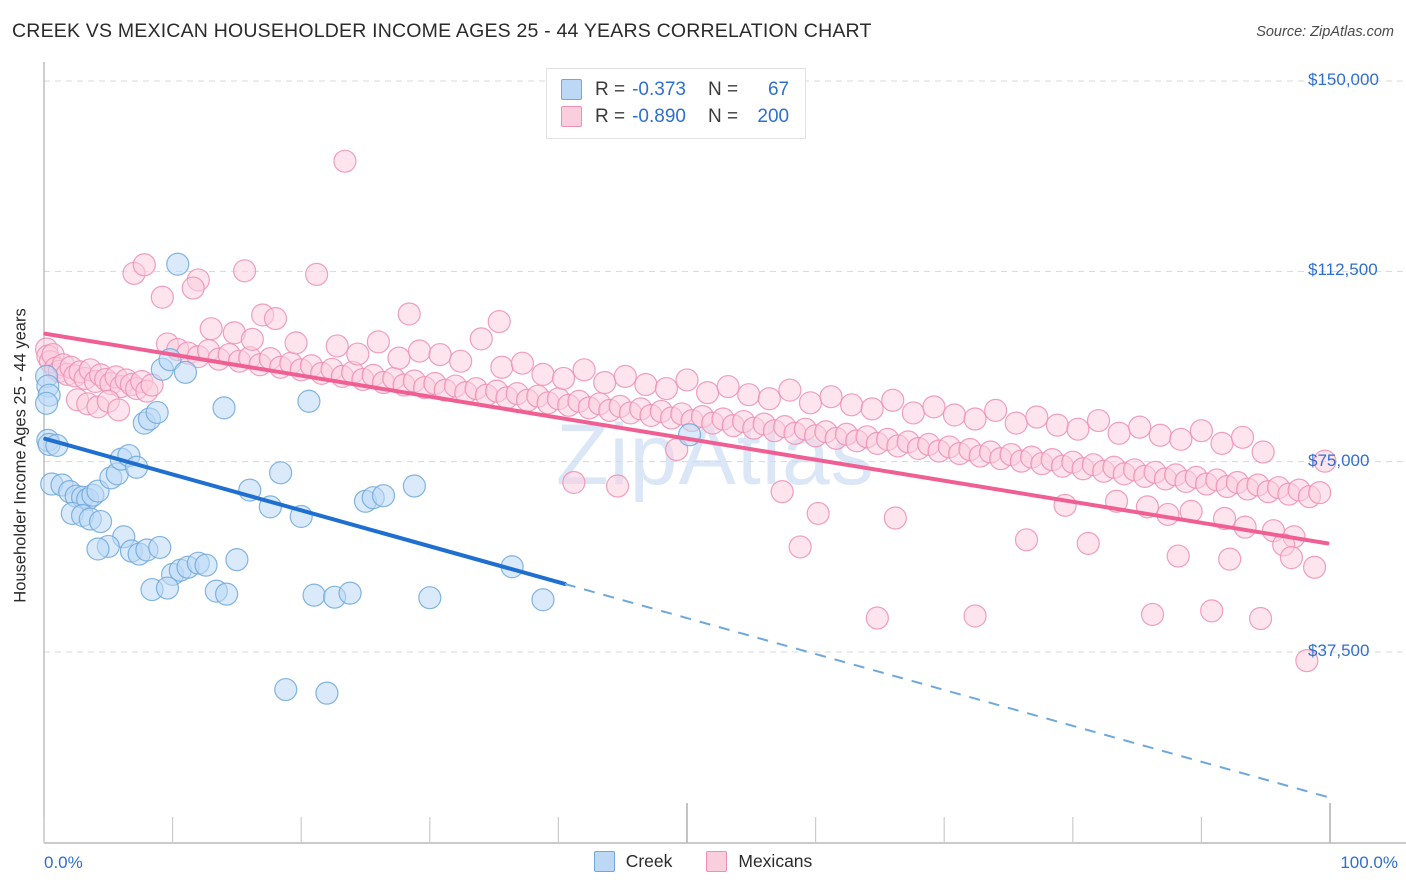 The width and height of the screenshot is (1406, 892). What do you see at coordinates (723, 89) in the screenshot?
I see `creek-n-label: N =` at bounding box center [723, 89].